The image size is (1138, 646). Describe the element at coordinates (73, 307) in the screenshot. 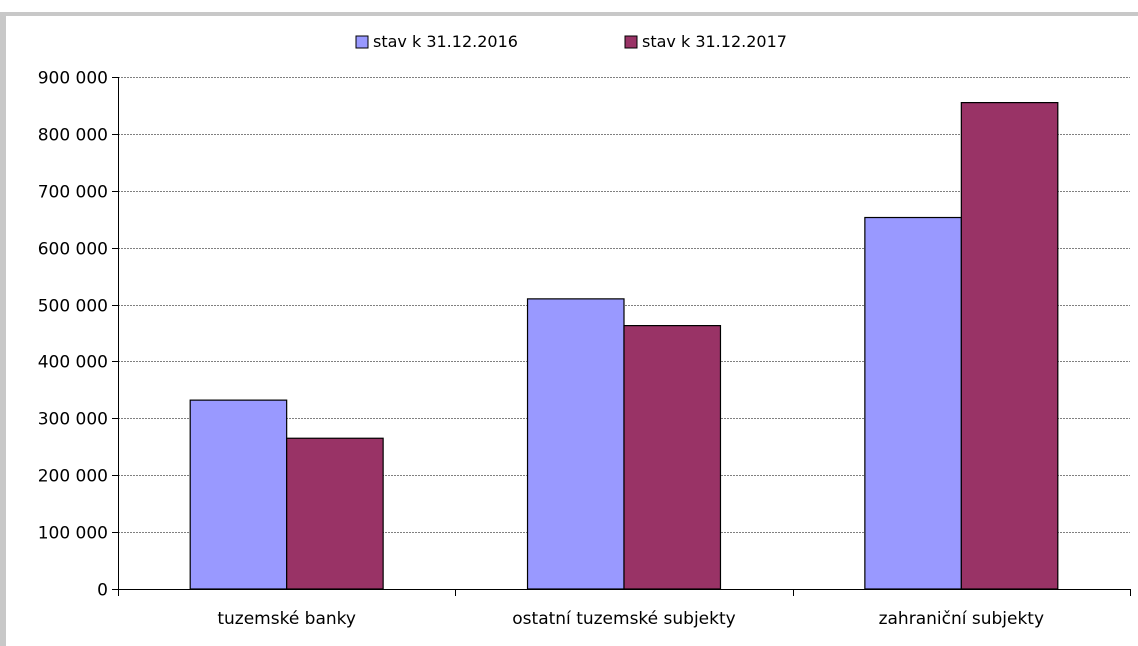

I see `y-tick-label: 500 000` at that location.